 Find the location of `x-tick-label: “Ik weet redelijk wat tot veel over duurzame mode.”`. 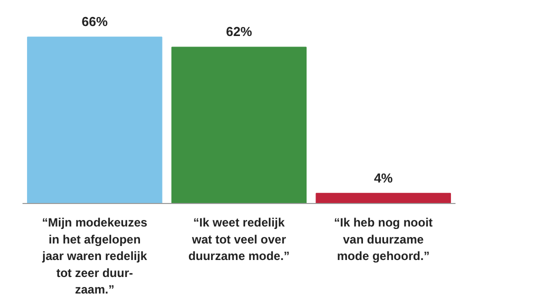

x-tick-label: “Ik weet redelijk wat tot veel over duurzame mode.” is located at coordinates (239, 240).